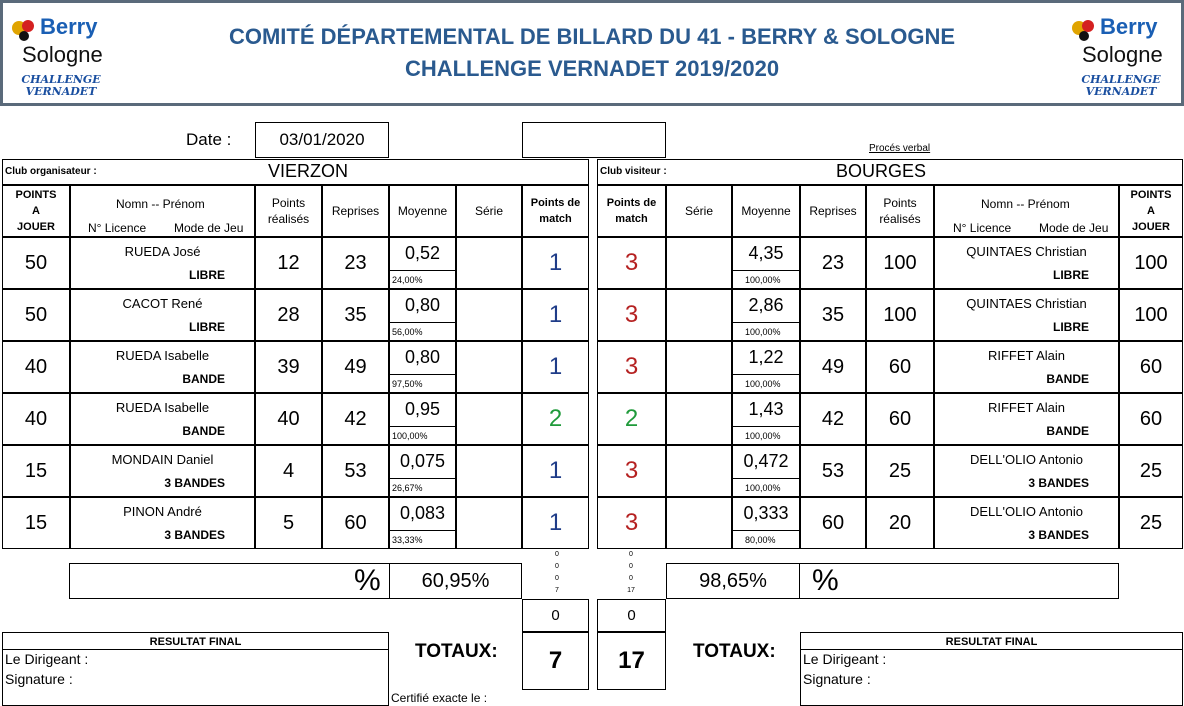  Describe the element at coordinates (203, 431) in the screenshot. I see `home-game-mode: BANDE` at that location.